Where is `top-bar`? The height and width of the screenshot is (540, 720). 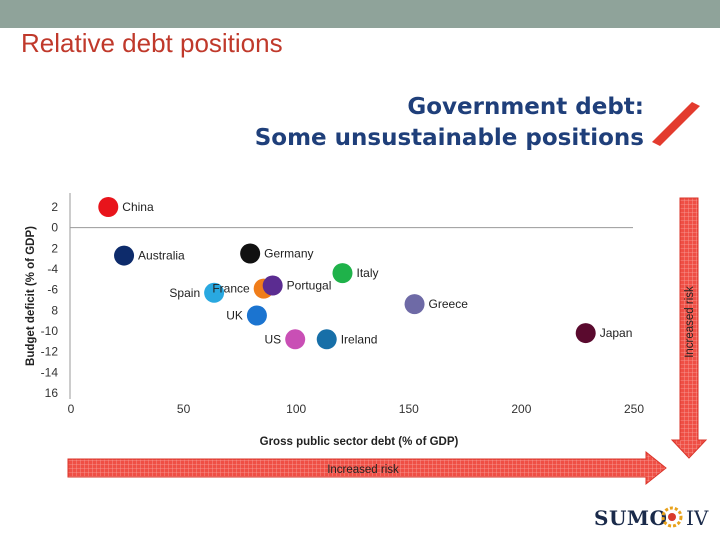
top-bar is located at coordinates (360, 14).